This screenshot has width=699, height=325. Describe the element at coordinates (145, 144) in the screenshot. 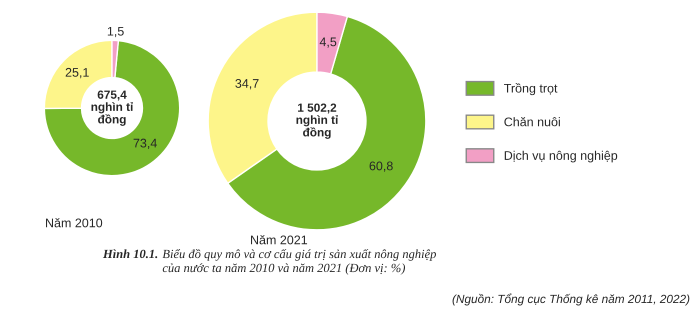

I see `data-label: 73,4` at that location.